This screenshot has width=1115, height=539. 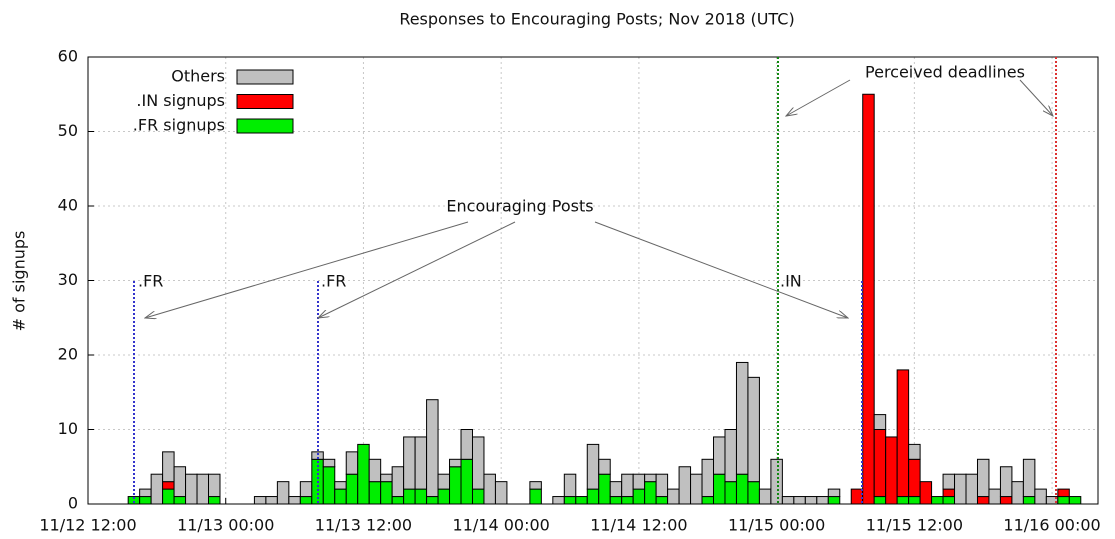 I want to click on x-tick-label: 11/16 00:00, so click(x=1051, y=525).